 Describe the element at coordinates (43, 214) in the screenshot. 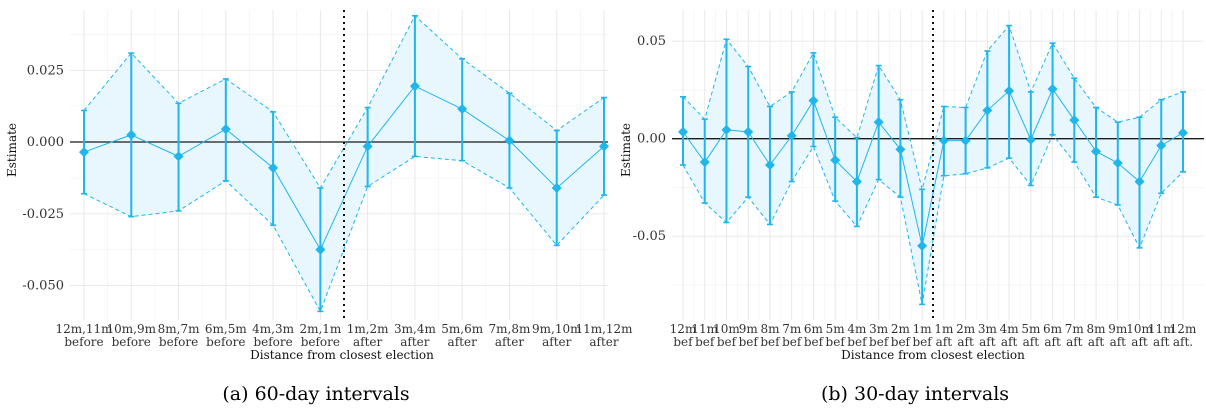

I see `y-tick-label: -0.025` at that location.